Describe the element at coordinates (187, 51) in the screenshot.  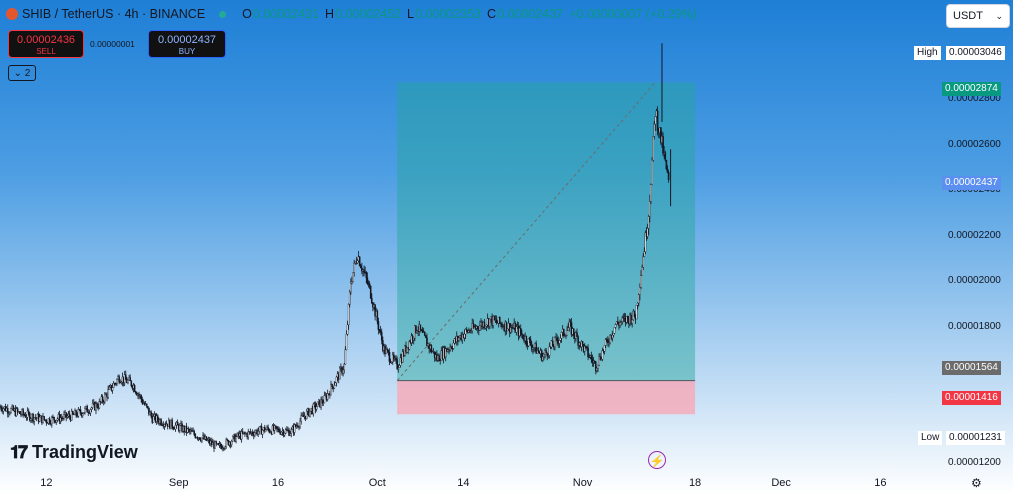
I see `buy-label: BUY` at that location.